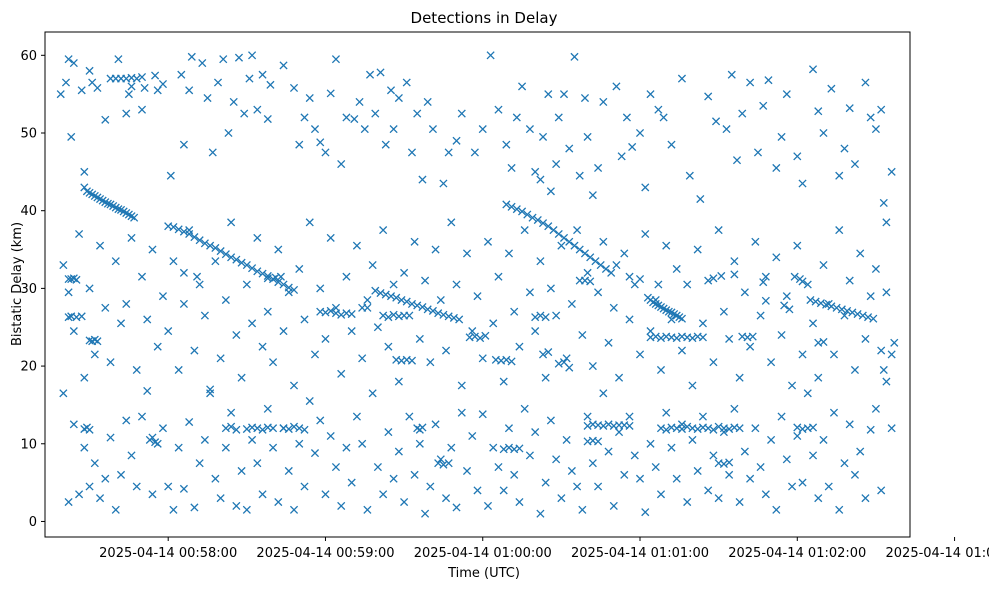  Describe the element at coordinates (28, 134) in the screenshot. I see `y-tick-label: 50` at that location.